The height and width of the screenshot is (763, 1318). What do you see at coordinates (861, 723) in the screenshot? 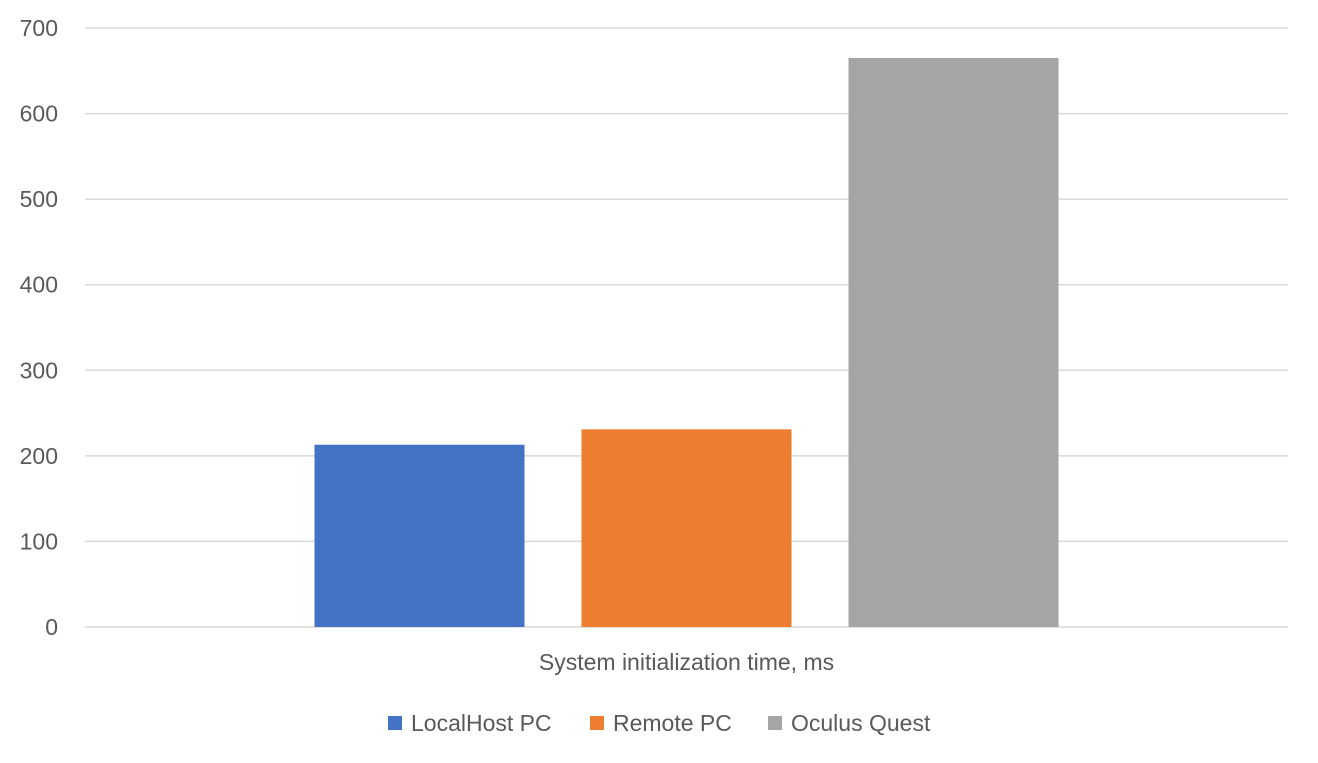
I see `legend-label: Oculus Quest` at bounding box center [861, 723].